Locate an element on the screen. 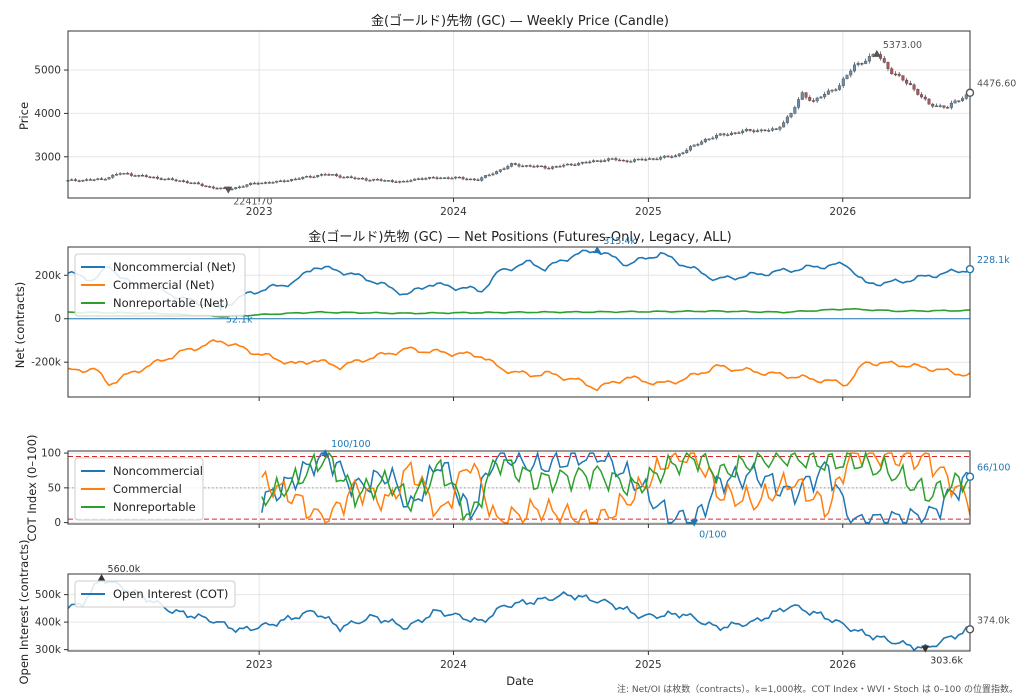 The image size is (1024, 699). y-tick-label: 100 is located at coordinates (51, 454).